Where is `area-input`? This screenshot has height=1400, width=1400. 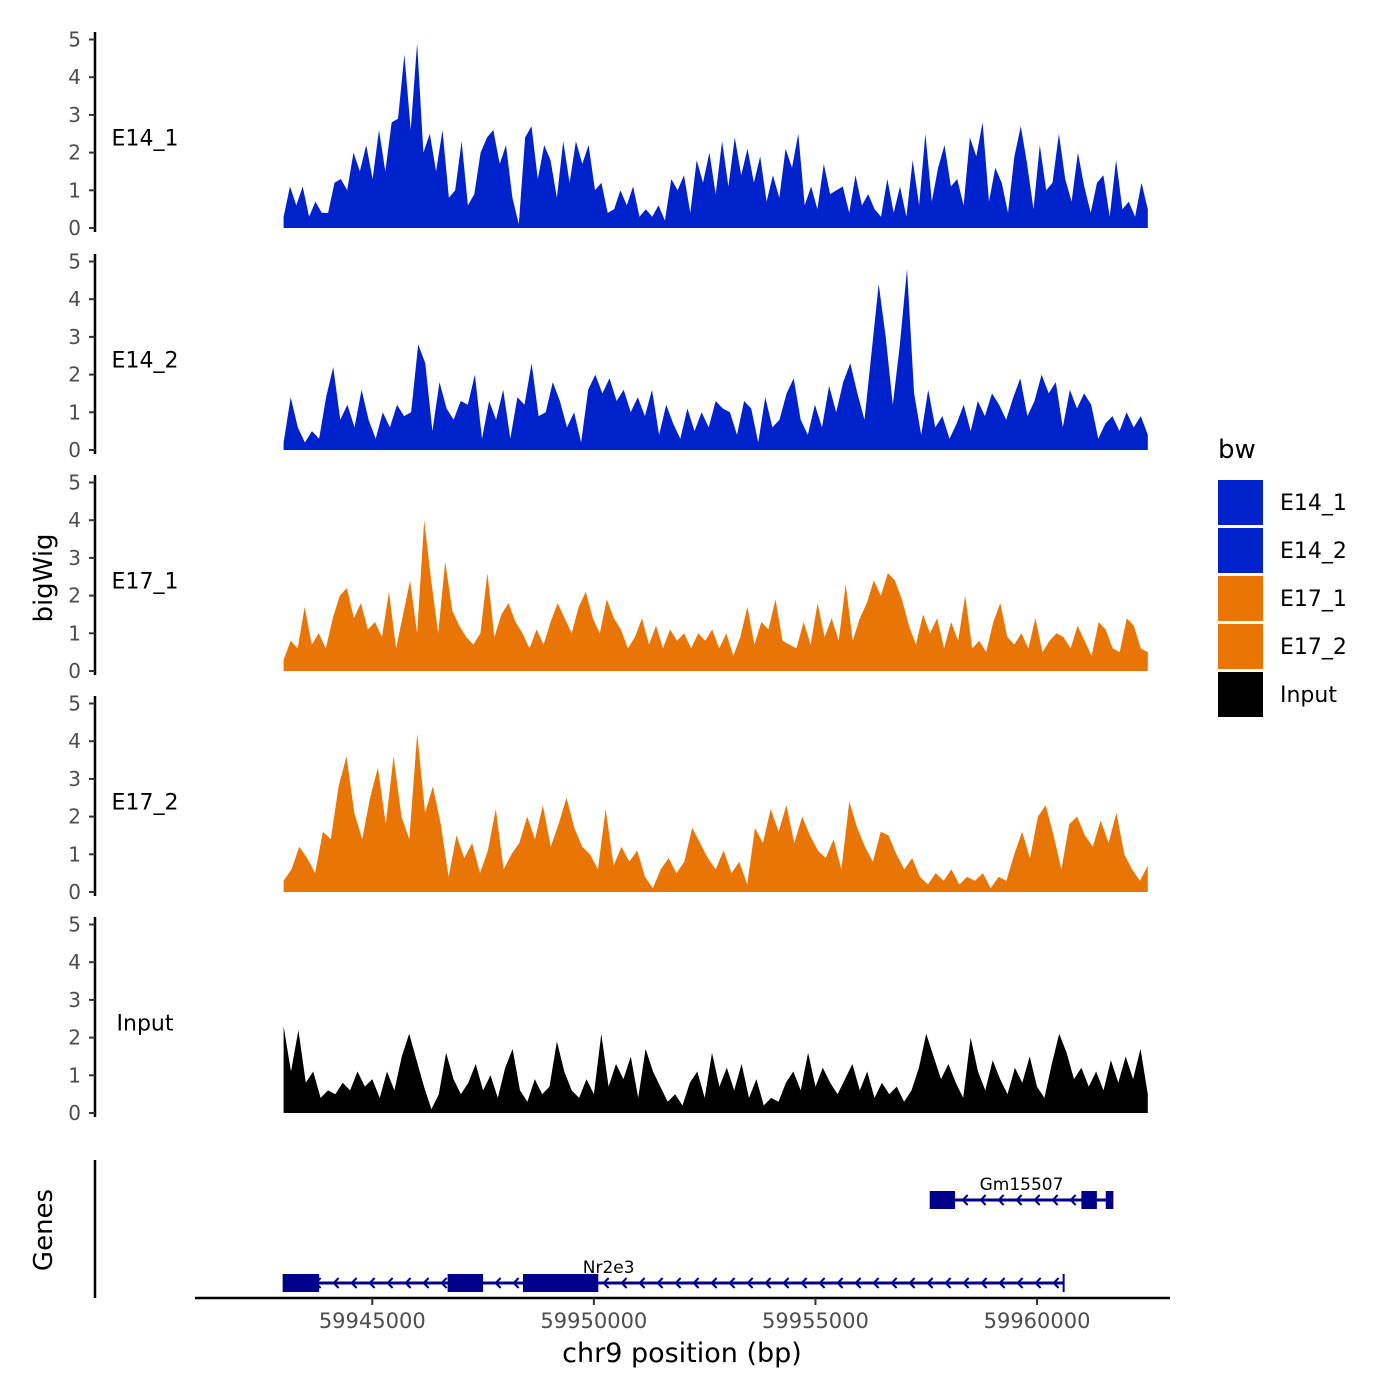 area-input is located at coordinates (715, 1069).